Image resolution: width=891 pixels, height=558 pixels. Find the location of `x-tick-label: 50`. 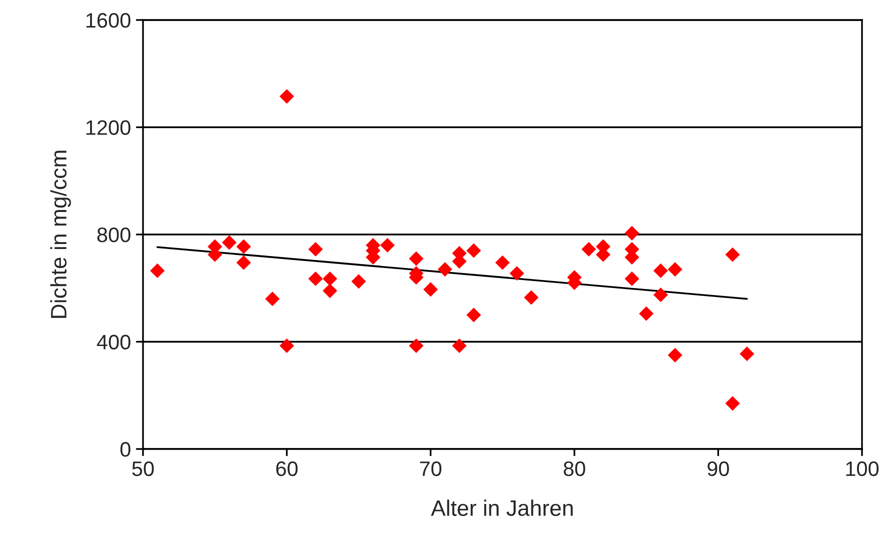

x-tick-label: 50 is located at coordinates (143, 468).